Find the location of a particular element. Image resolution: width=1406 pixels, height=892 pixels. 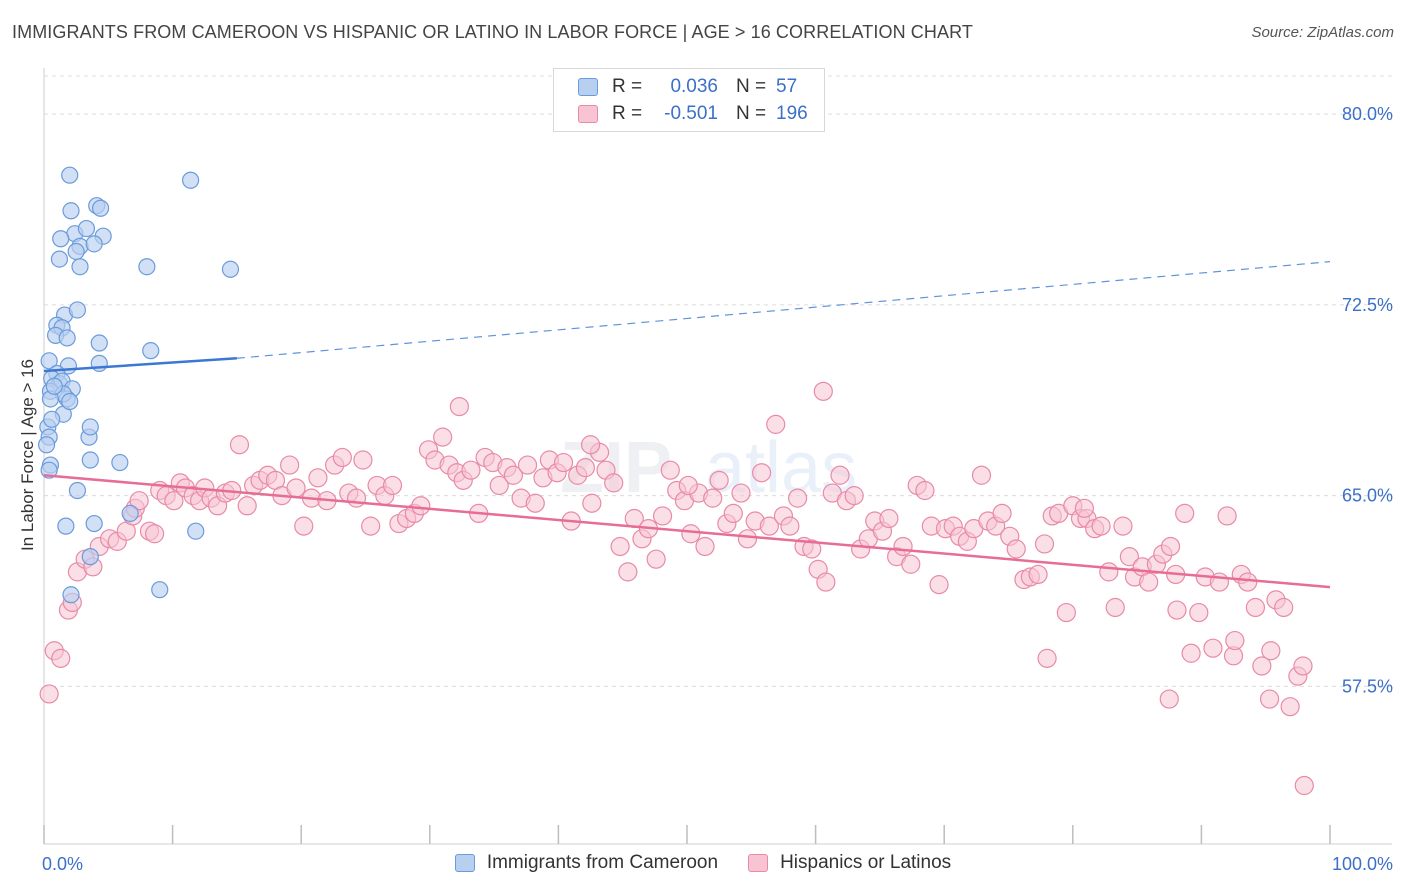

x-tick-min: 0.0% is located at coordinates (63, 864).